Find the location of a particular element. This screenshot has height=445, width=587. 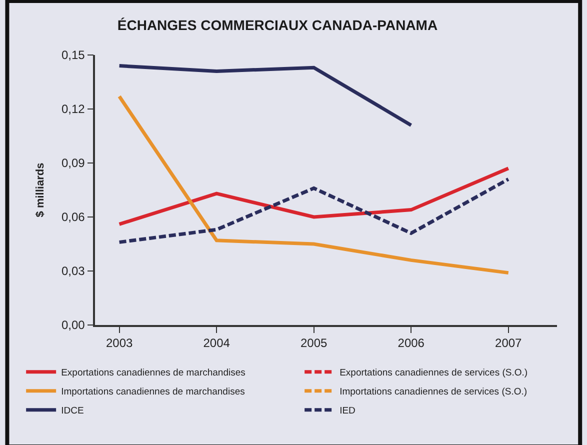

chart-title: ÉCHANGES COMMERCIAUX CANADA-PANAMA is located at coordinates (277, 24).